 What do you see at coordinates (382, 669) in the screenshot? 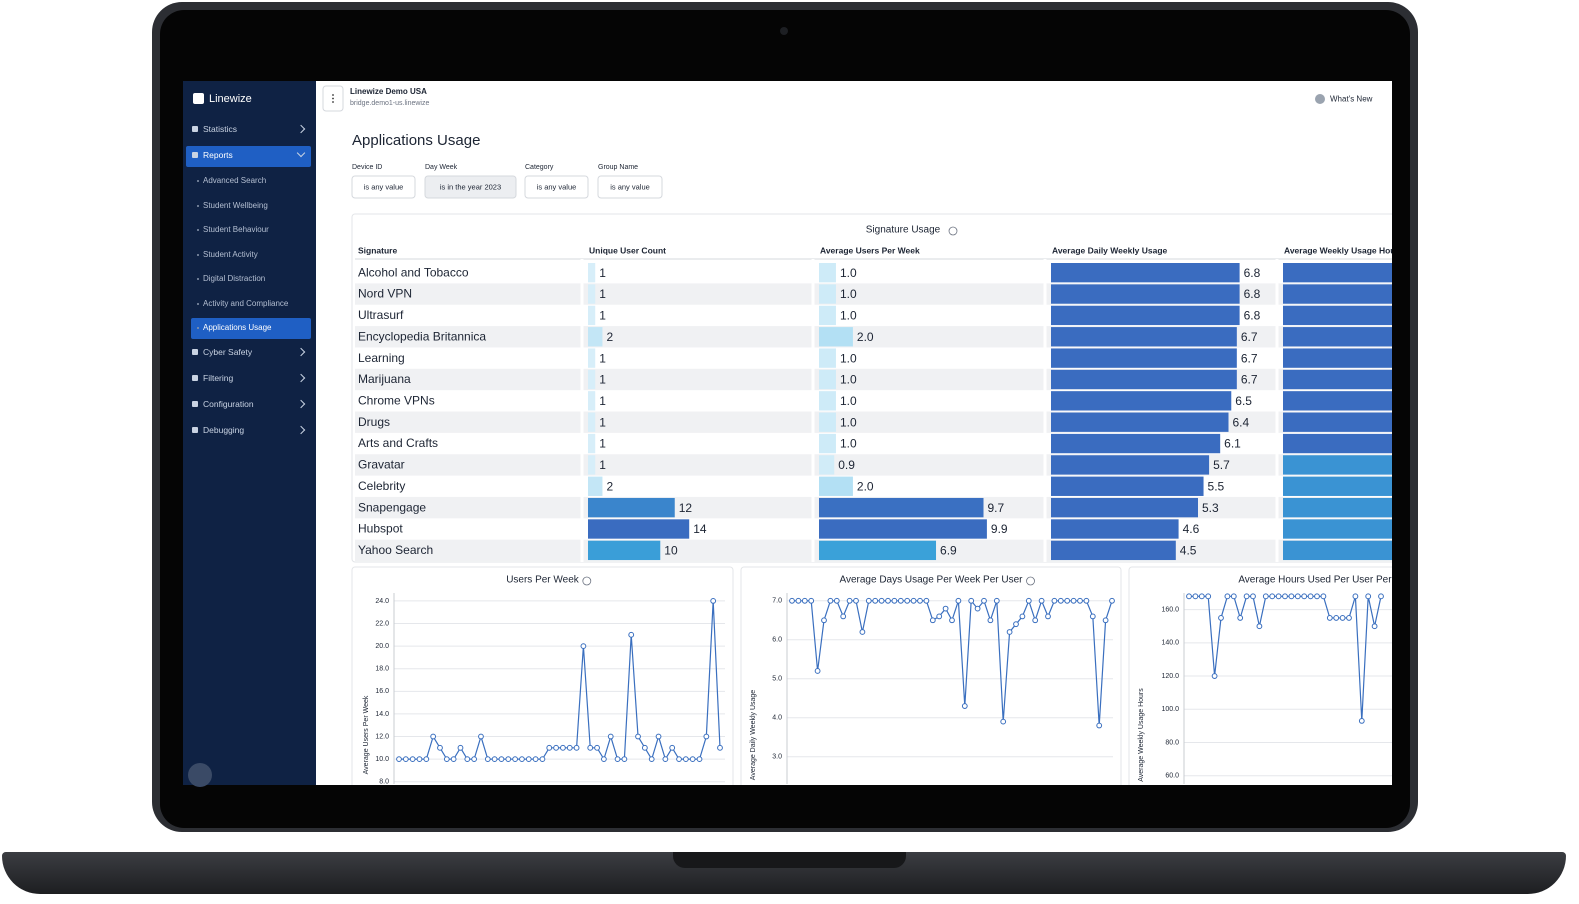
I see `y-tick-label: 18.0` at bounding box center [382, 669].